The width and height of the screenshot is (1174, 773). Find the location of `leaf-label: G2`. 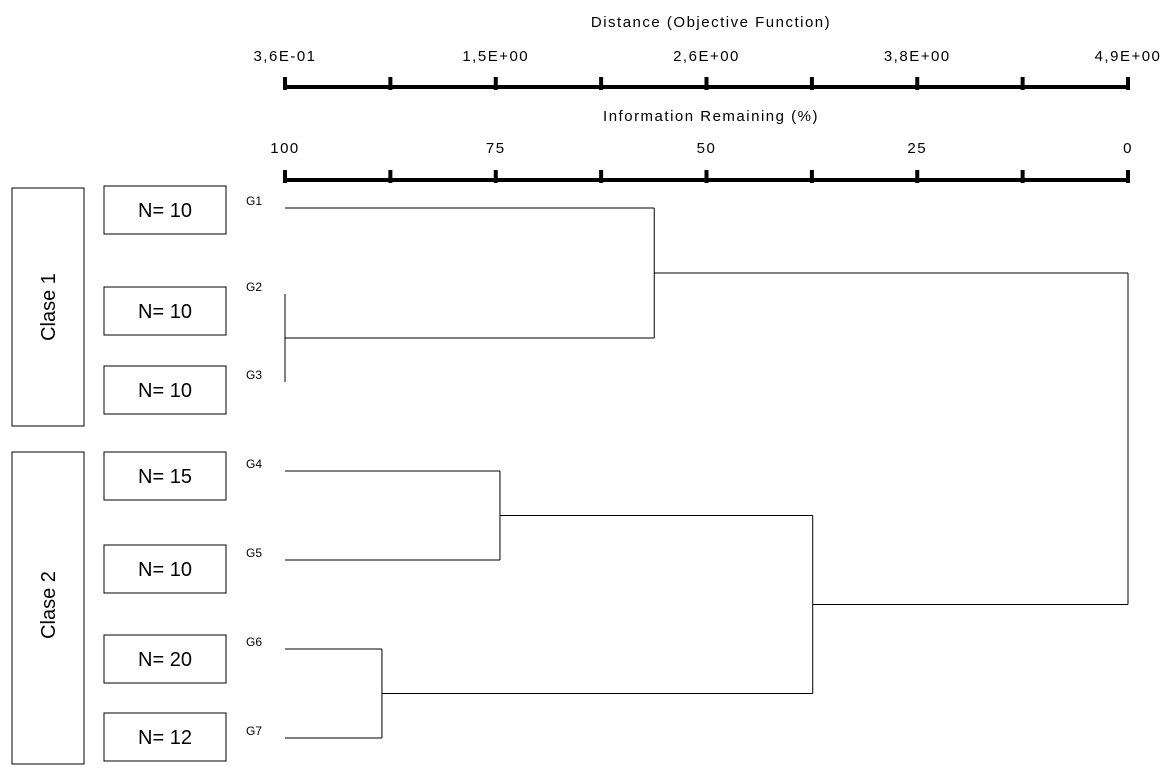

leaf-label: G2 is located at coordinates (254, 287).